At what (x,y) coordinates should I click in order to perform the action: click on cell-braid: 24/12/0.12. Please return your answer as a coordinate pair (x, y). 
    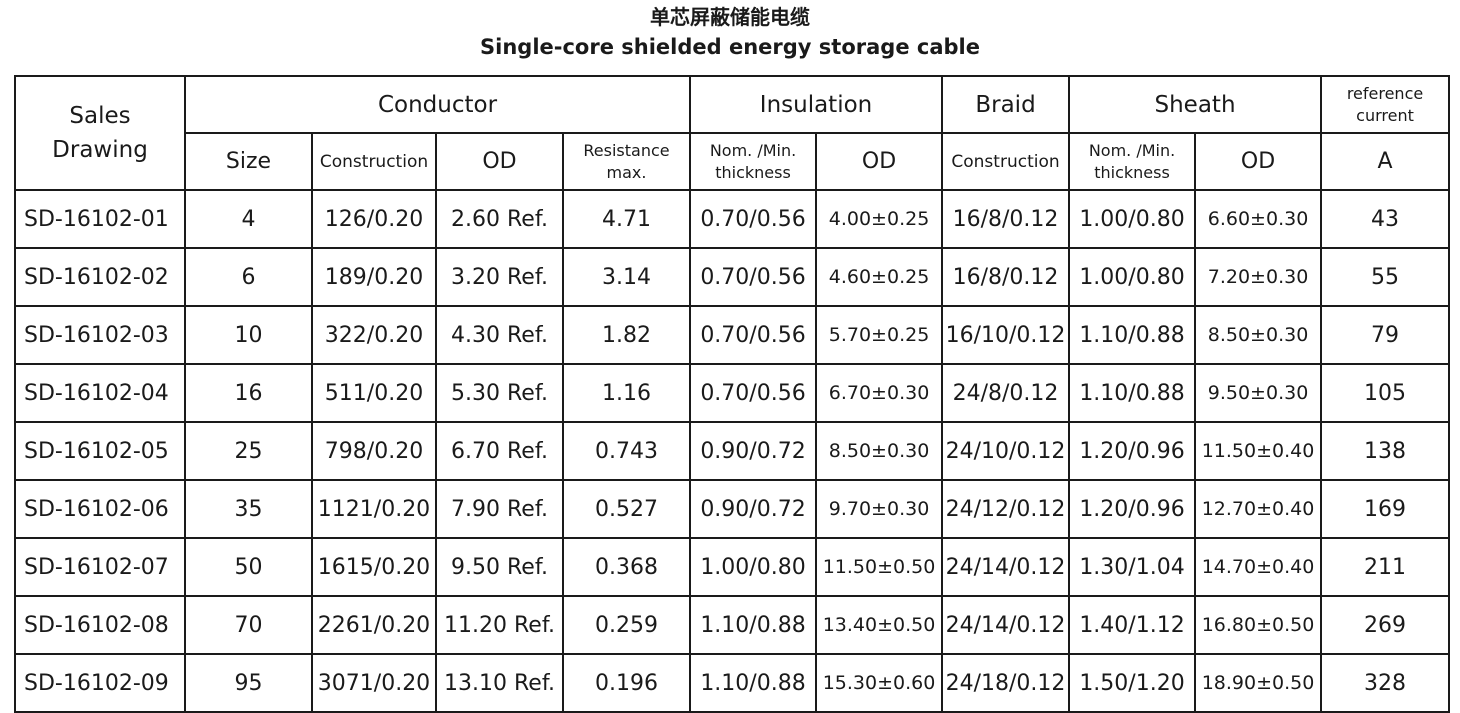
    Looking at the image, I should click on (1006, 509).